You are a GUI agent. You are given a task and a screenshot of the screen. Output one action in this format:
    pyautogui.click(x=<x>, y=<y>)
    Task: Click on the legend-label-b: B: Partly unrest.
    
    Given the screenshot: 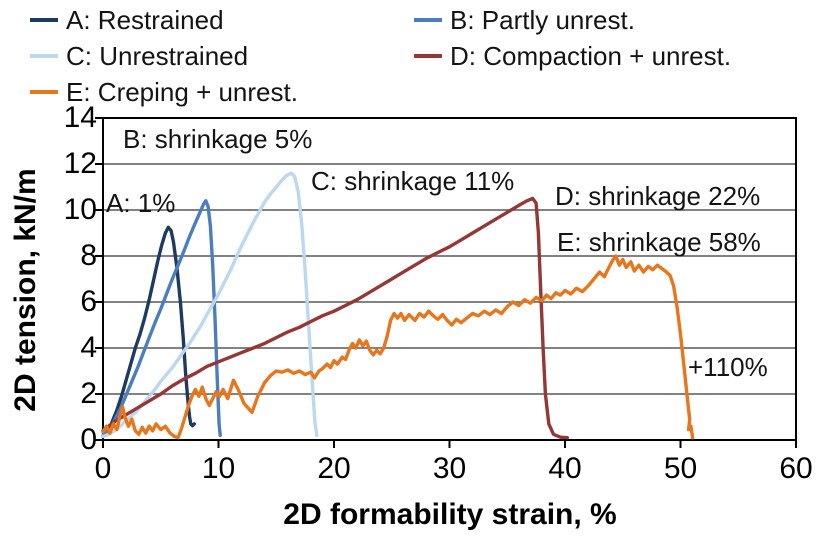 What is the action you would take?
    pyautogui.click(x=542, y=20)
    